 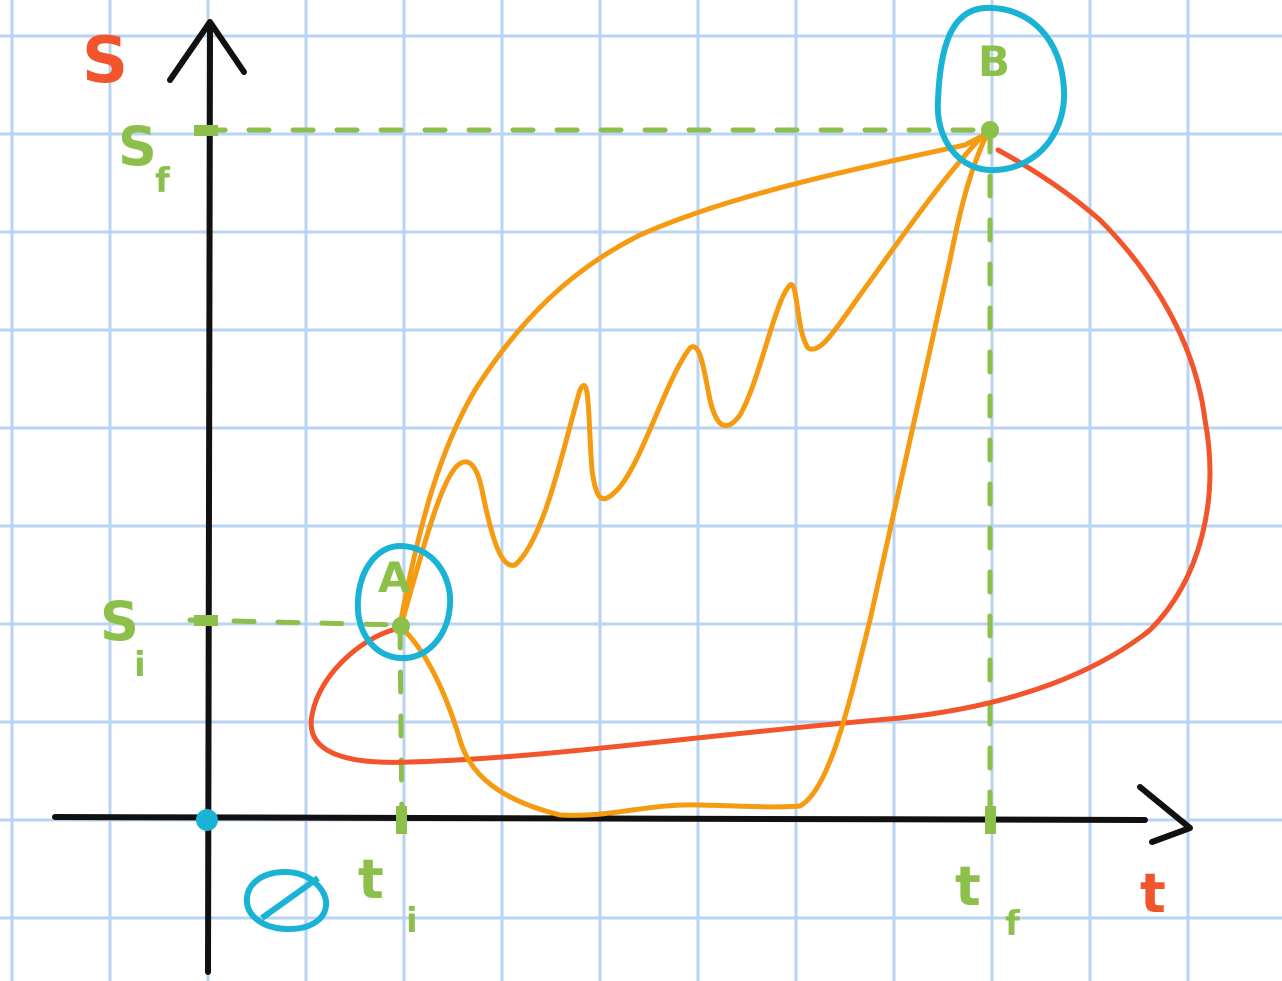 I want to click on horizontal-axis-arrowhead, so click(x=1165, y=814).